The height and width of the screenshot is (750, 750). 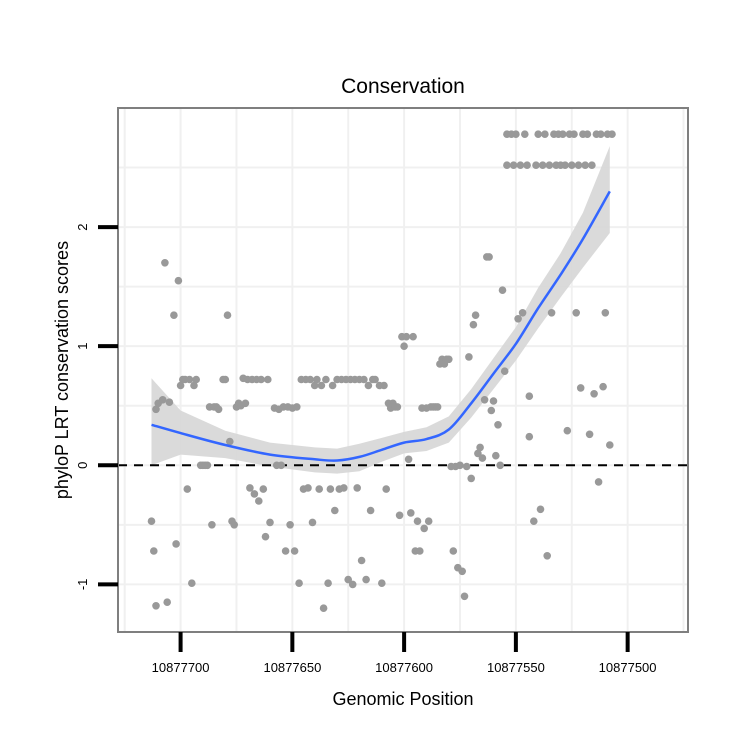 What do you see at coordinates (96, 406) in the screenshot?
I see `y-axis: -1 0 1 2` at bounding box center [96, 406].